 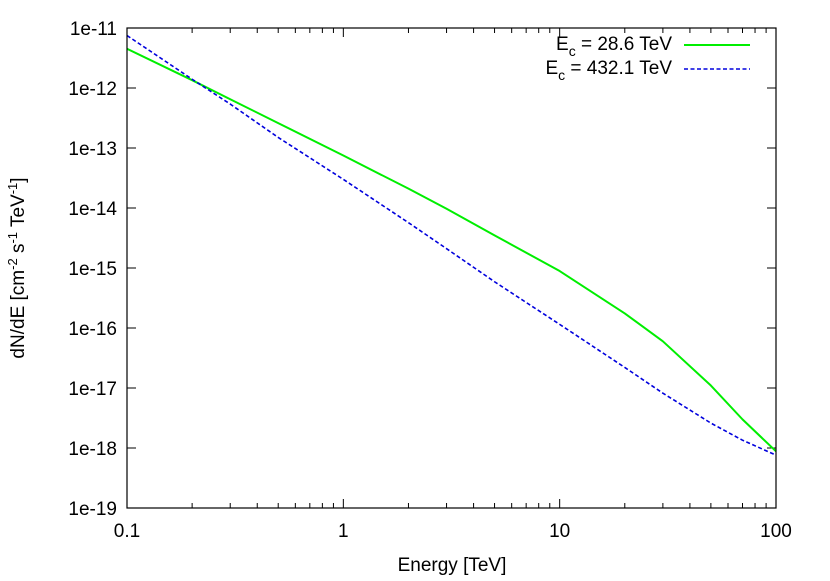 What do you see at coordinates (92, 449) in the screenshot?
I see `y-tick-label: 1e-18` at bounding box center [92, 449].